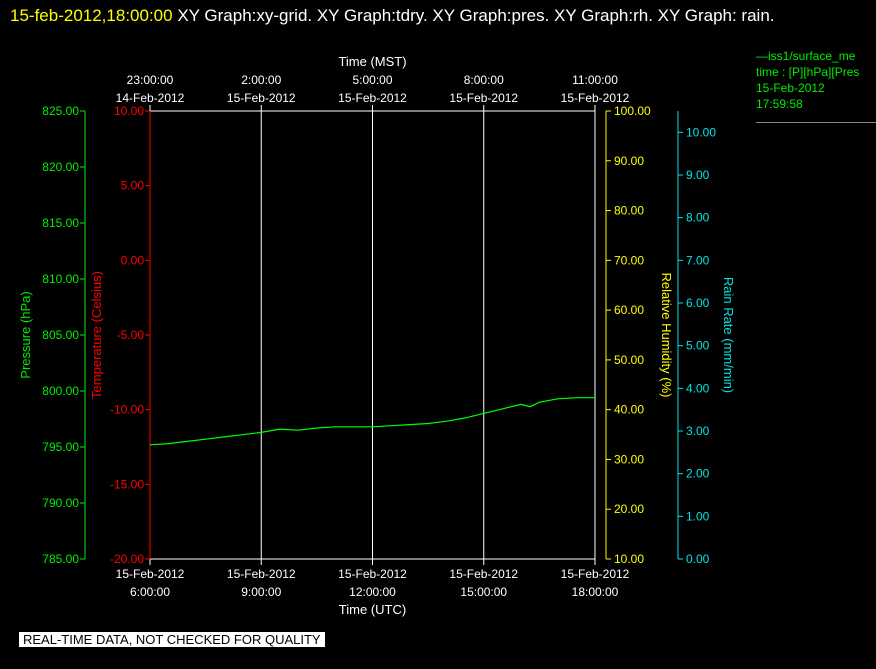 Image resolution: width=876 pixels, height=669 pixels. What do you see at coordinates (60, 503) in the screenshot?
I see `pressure-tick-label: 790.00` at bounding box center [60, 503].